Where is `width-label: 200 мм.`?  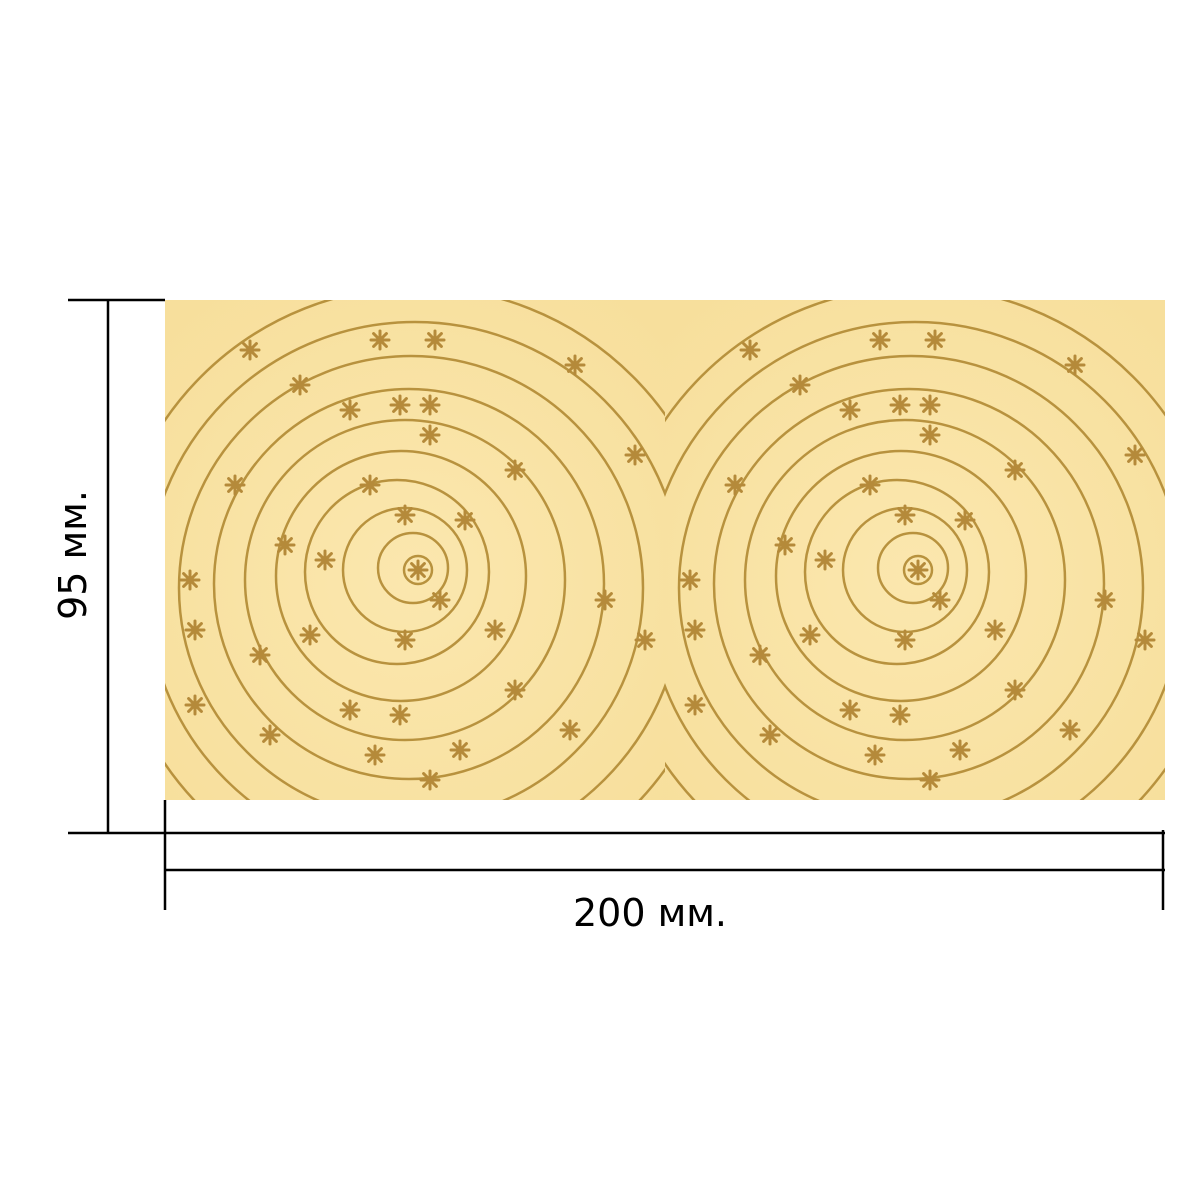 width-label: 200 мм. is located at coordinates (650, 913).